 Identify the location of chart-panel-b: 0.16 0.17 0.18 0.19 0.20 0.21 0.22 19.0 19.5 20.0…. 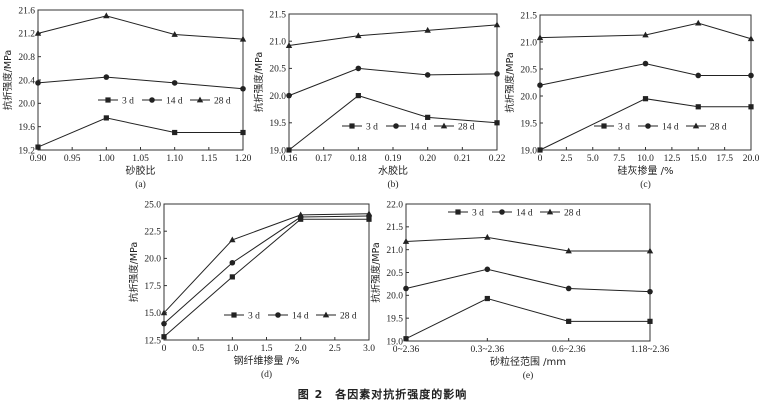
(379, 100).